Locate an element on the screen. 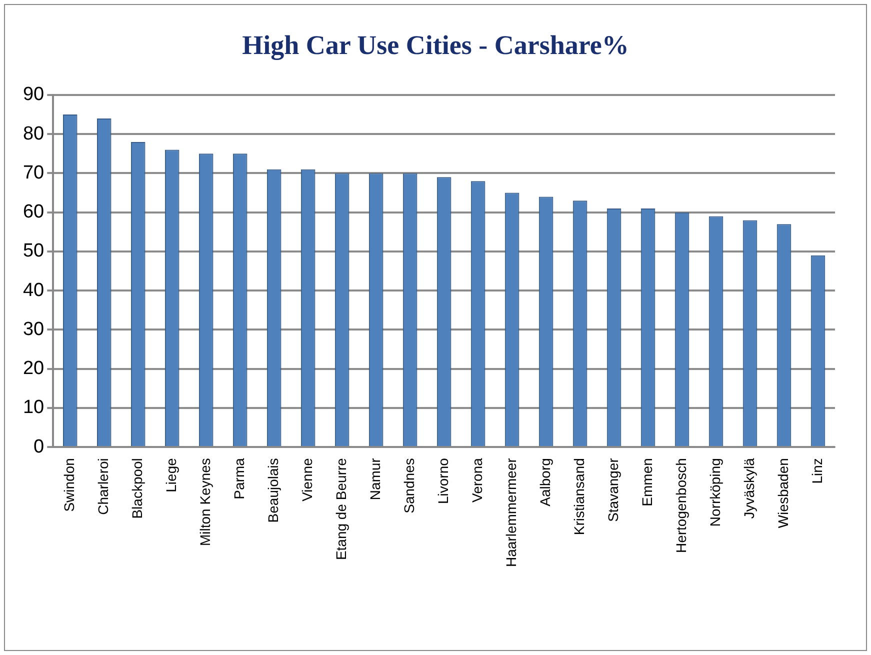 This screenshot has height=655, width=871. x-tick-label: Stavanger is located at coordinates (612, 490).